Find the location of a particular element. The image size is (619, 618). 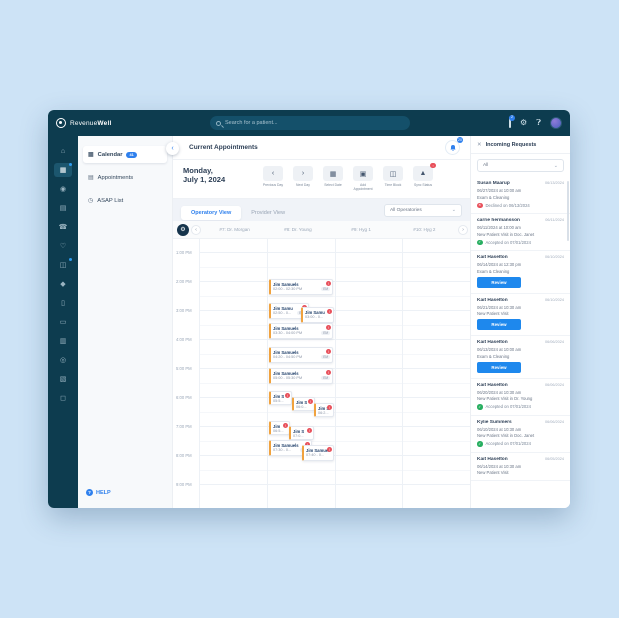

help-button: ❓︎ is located at coordinates (538, 123).